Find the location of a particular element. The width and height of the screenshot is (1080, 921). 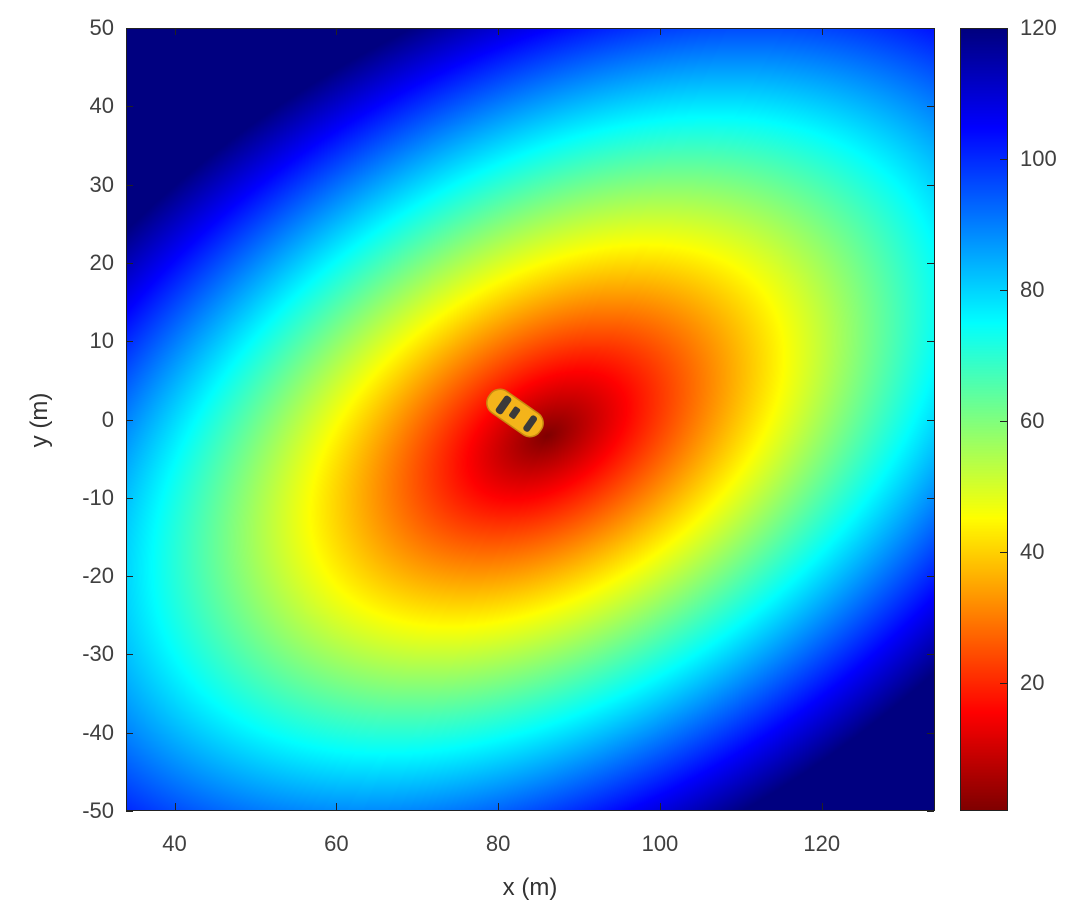

x-tick-label: 100 is located at coordinates (660, 843).